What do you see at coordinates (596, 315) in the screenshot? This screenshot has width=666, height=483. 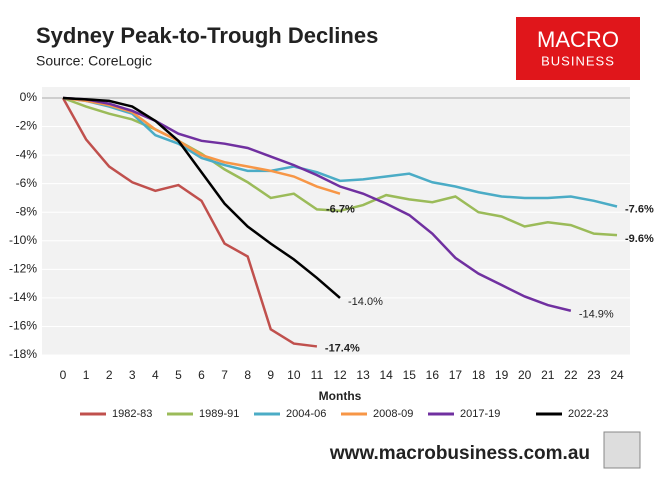 I see `data-label: -14.9%` at bounding box center [596, 315].